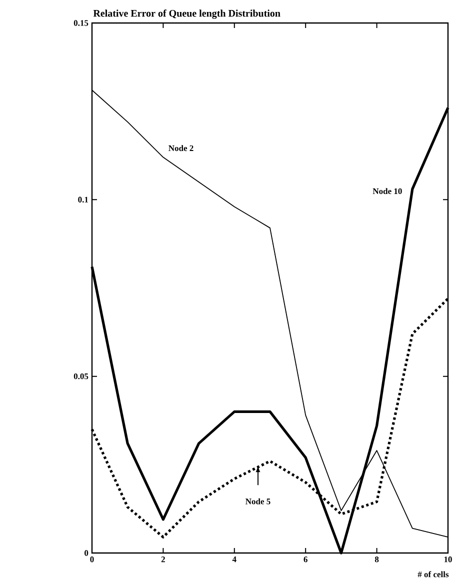 The image size is (460, 584). What do you see at coordinates (83, 199) in the screenshot?
I see `y-tick-label: 0.1` at bounding box center [83, 199].